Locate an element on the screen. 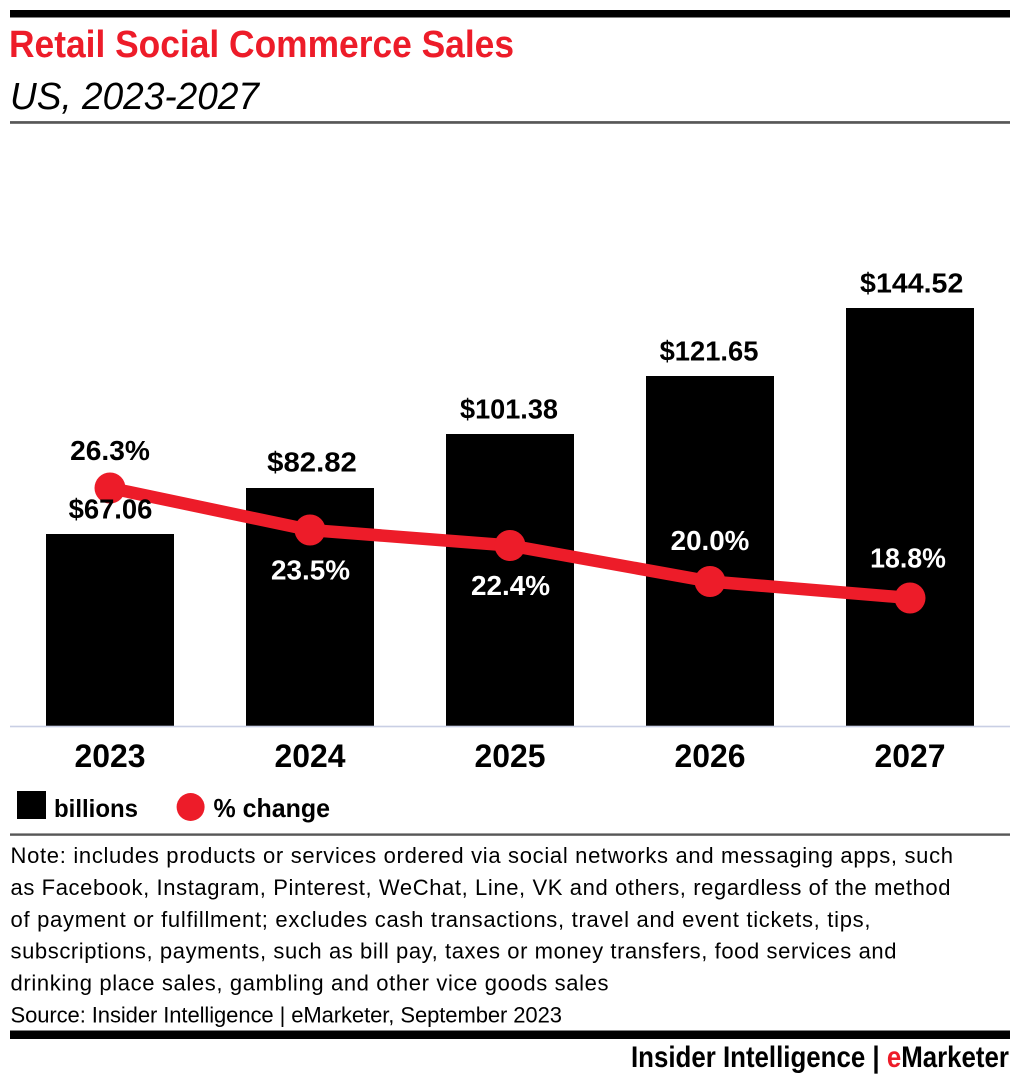 Image resolution: width=1020 pixels, height=1080 pixels. svg-text: $121.65 is located at coordinates (709, 351).